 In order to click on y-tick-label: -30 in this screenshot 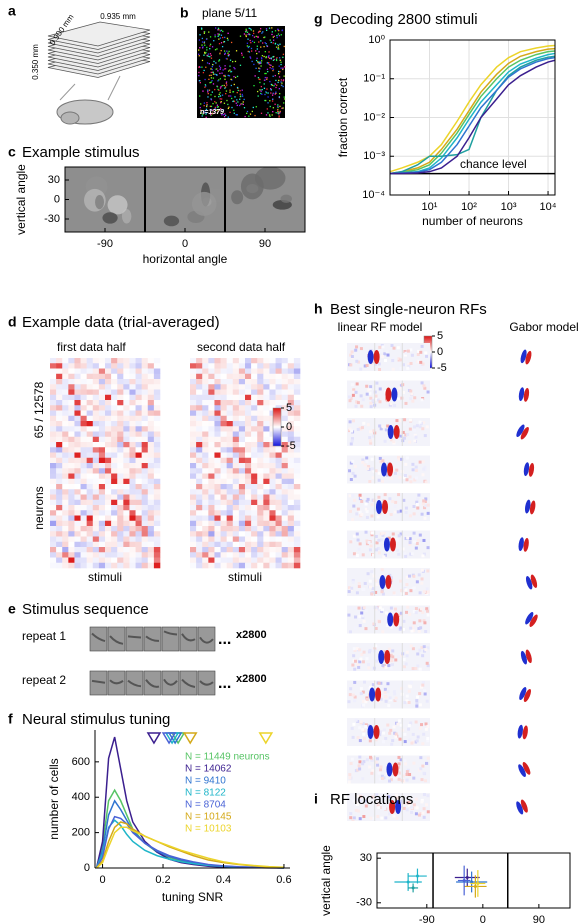, I will do `click(52, 219)`.